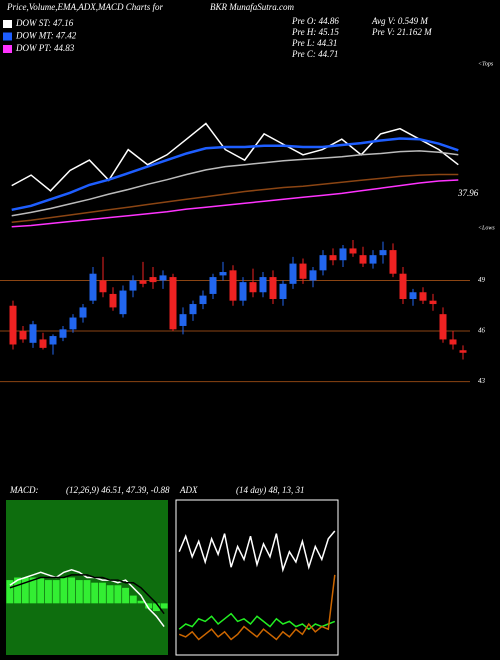 The image size is (500, 660). What do you see at coordinates (45, 48) in the screenshot?
I see `legend-label: DOW PT: 44.83` at bounding box center [45, 48].